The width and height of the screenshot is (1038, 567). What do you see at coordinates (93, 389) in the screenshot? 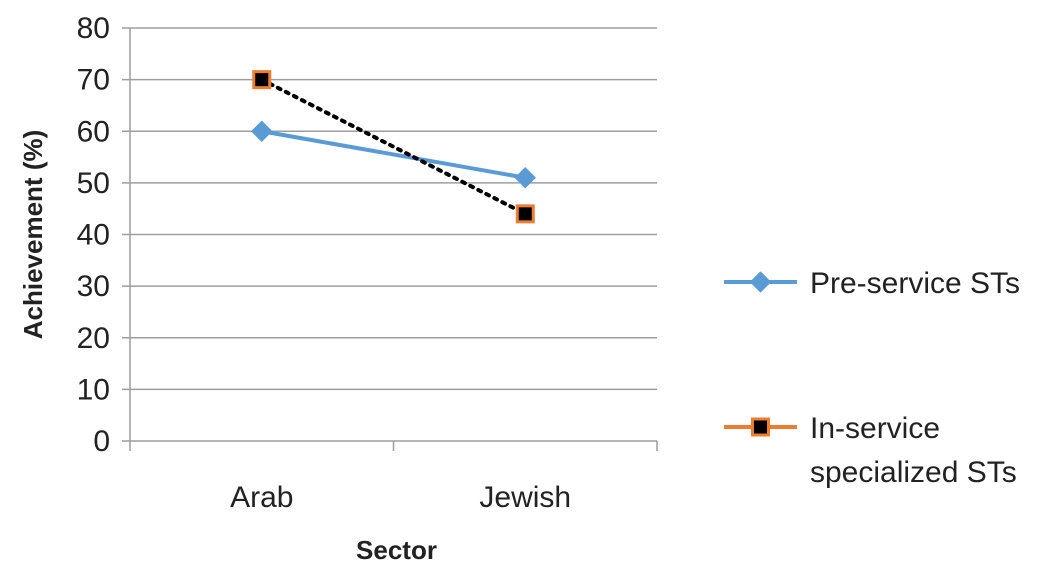
I see `y-tick-label: 10` at bounding box center [93, 389].